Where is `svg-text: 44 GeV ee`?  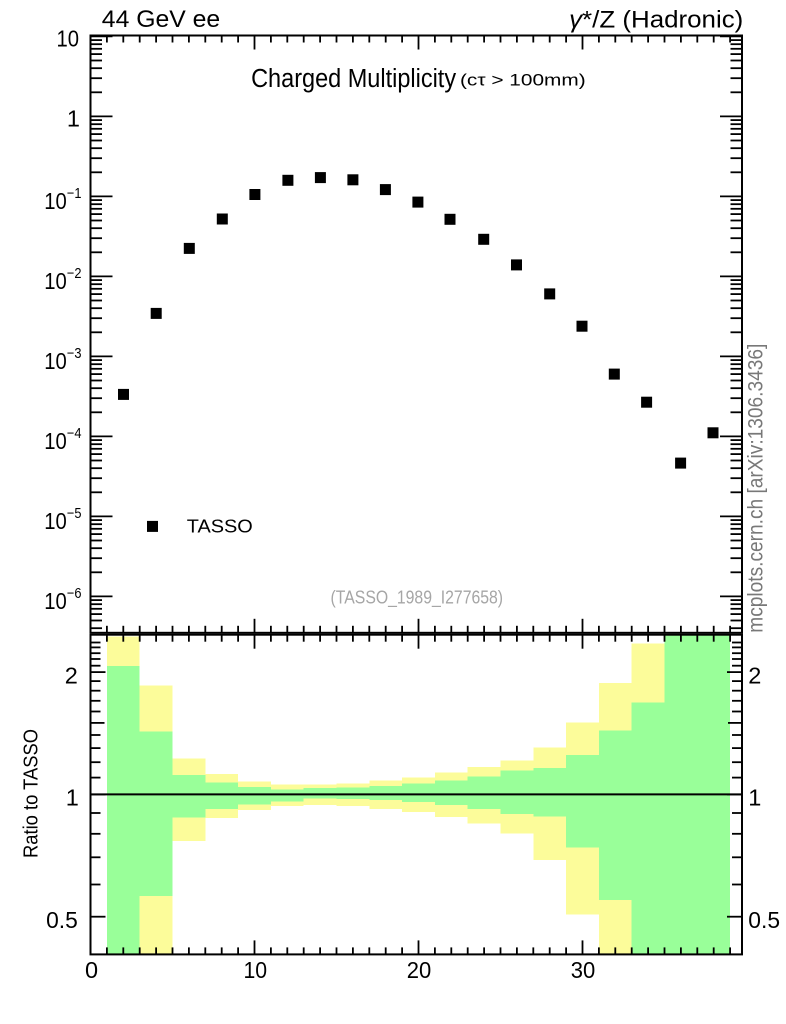
svg-text: 44 GeV ee is located at coordinates (161, 19).